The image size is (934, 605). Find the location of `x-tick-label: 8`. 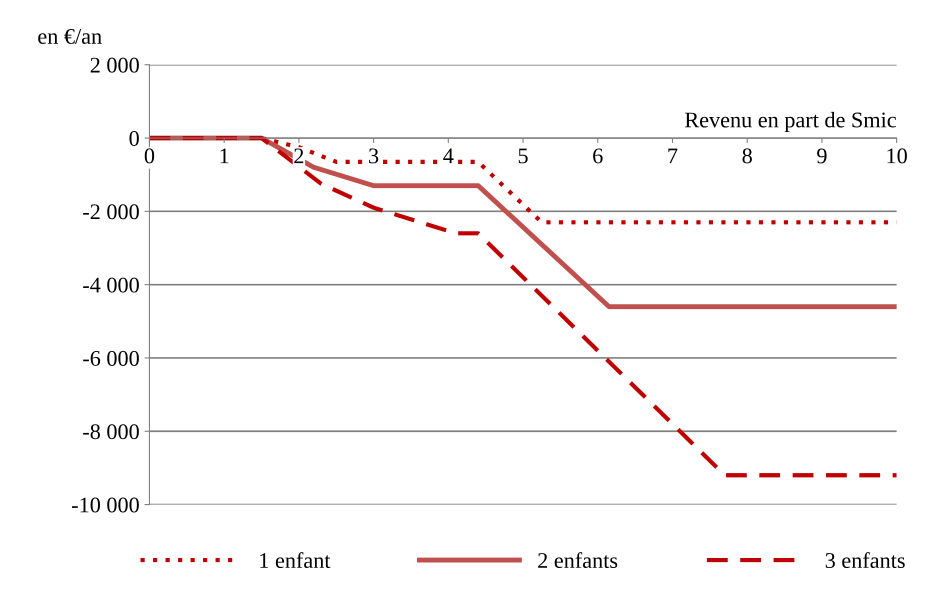

x-tick-label: 8 is located at coordinates (747, 156).